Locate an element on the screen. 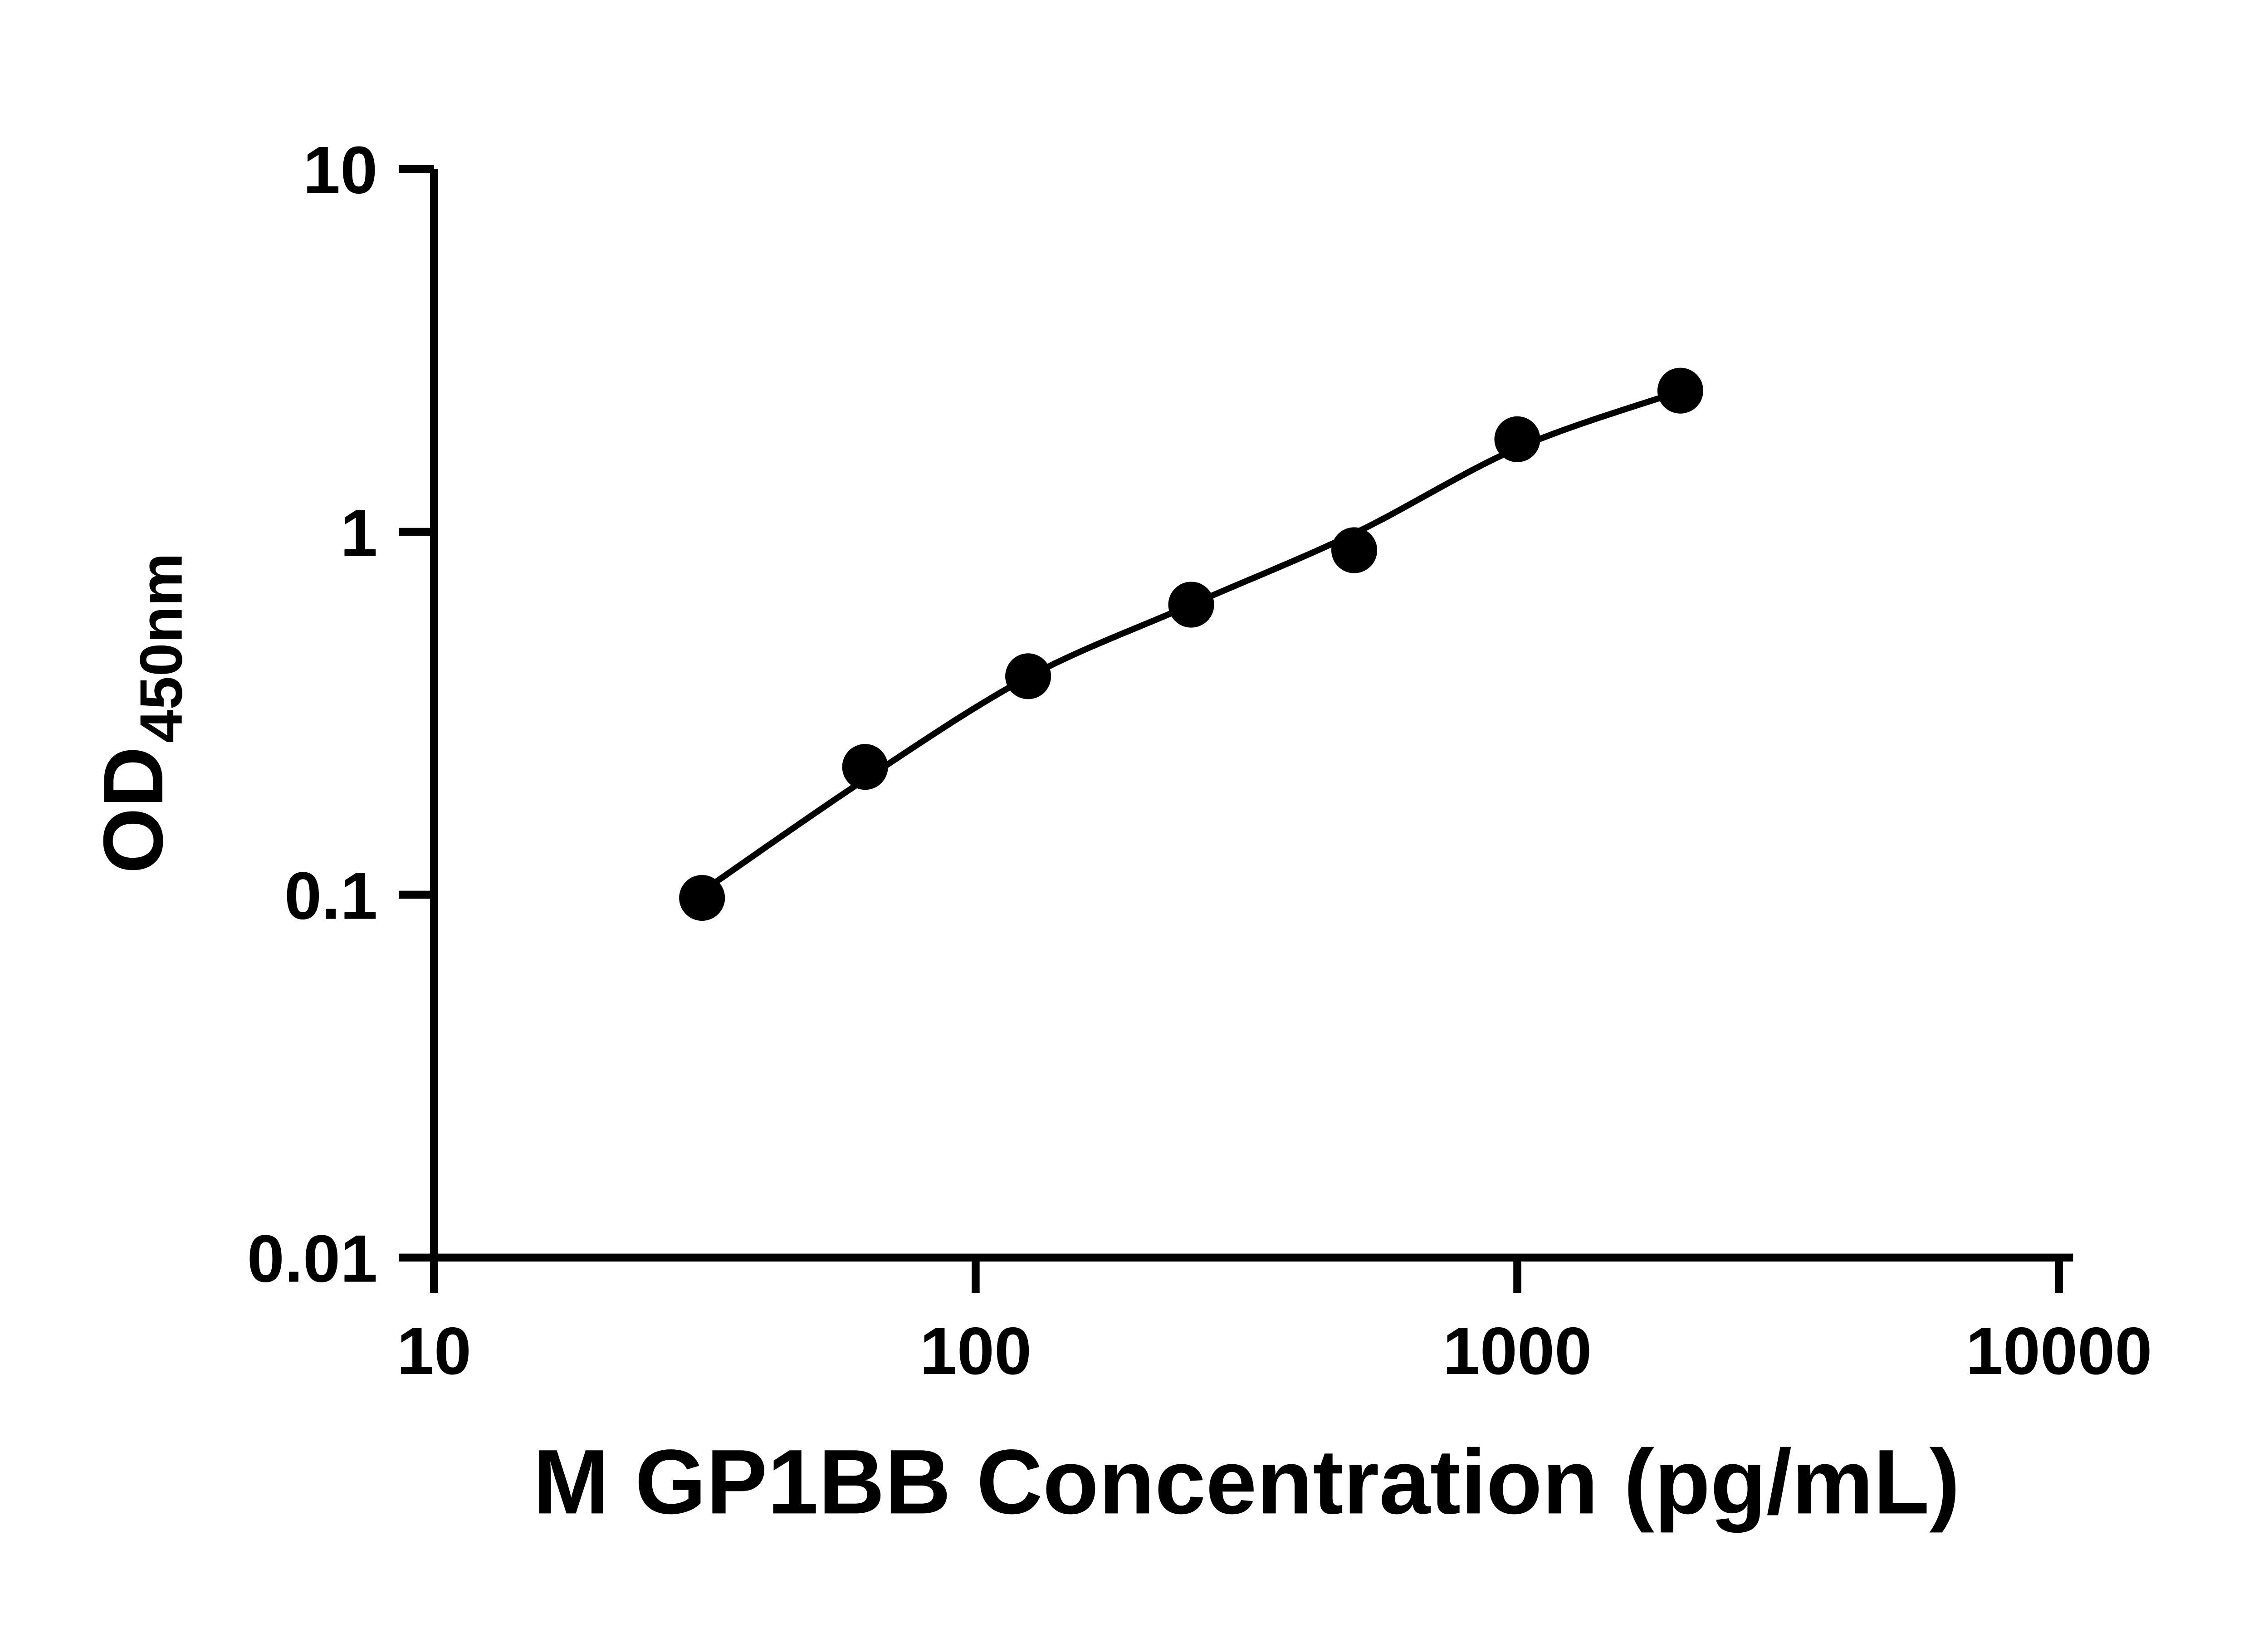 This screenshot has height=1633, width=2268. x-axis-label: M GP1BB Concentration (pg/mL) is located at coordinates (1246, 1481).